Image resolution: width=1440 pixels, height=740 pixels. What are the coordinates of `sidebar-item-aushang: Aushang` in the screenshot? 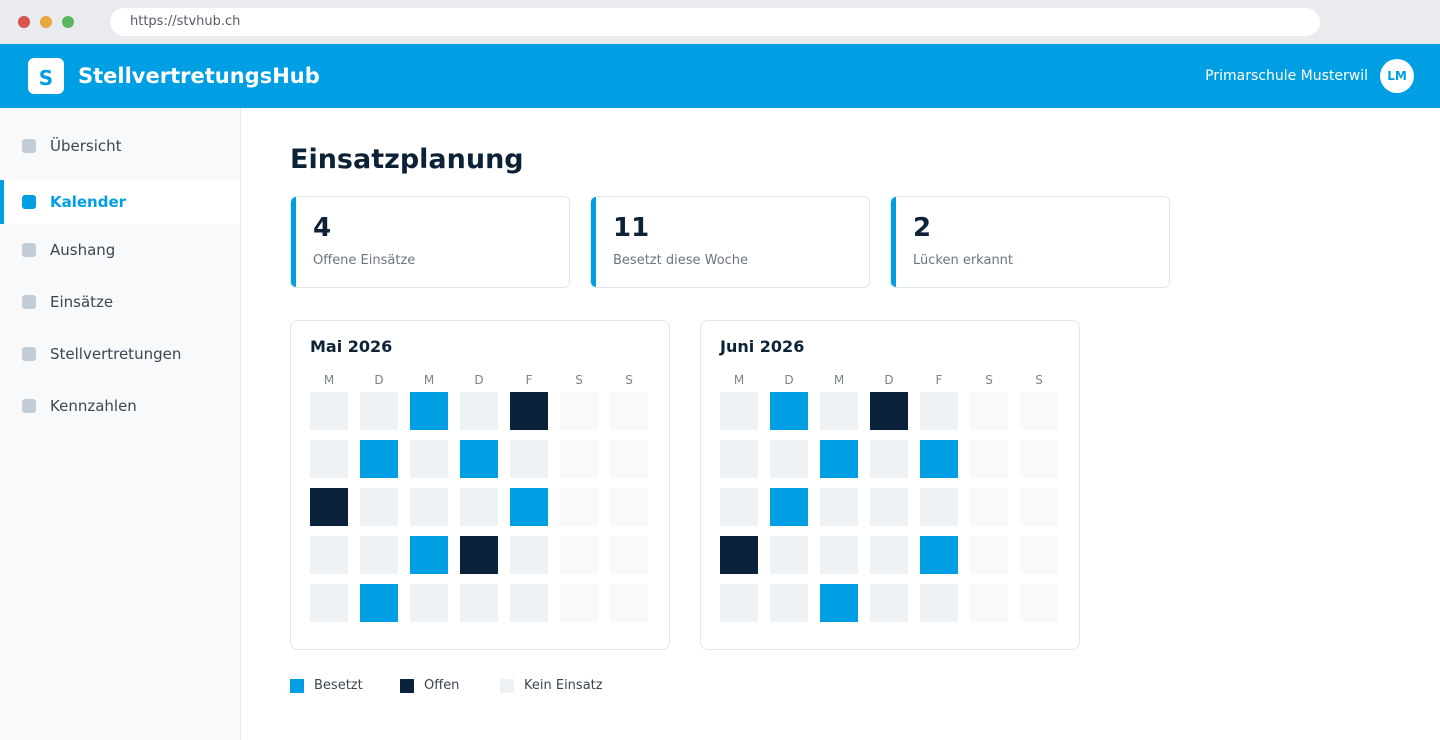 It's located at (120, 250).